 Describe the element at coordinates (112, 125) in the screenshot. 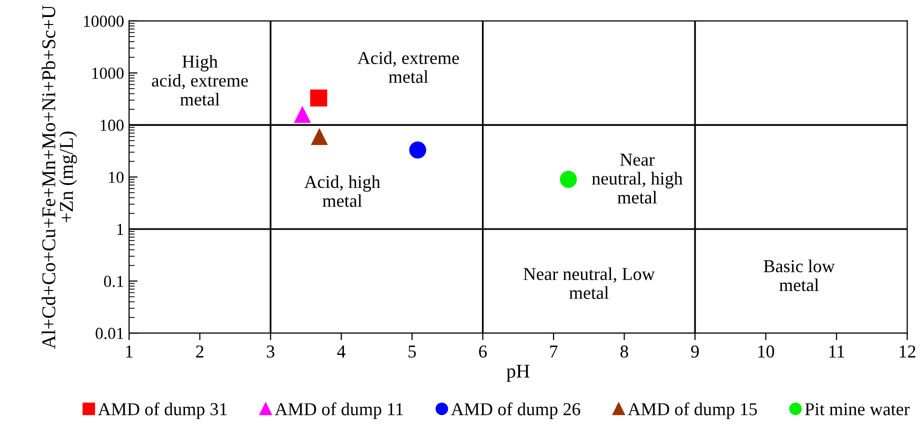

I see `y-tick-label: 100` at that location.